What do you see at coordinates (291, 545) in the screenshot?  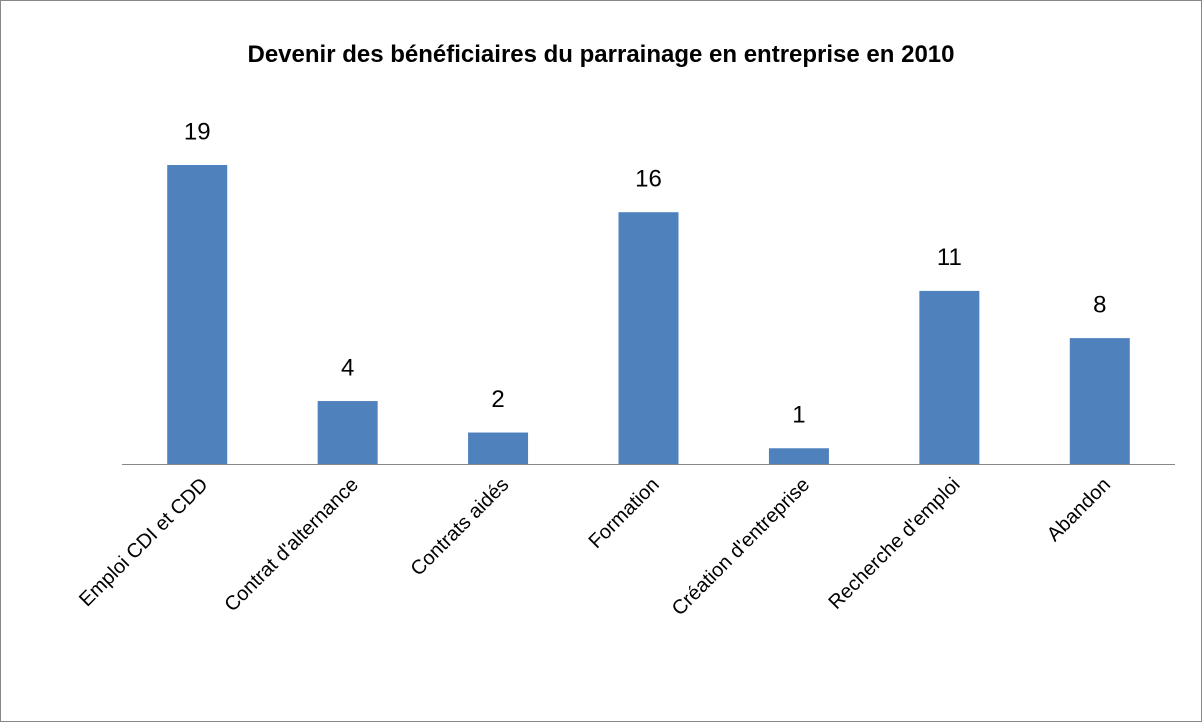 I see `x-tick-label: Contrat d'alternance` at bounding box center [291, 545].